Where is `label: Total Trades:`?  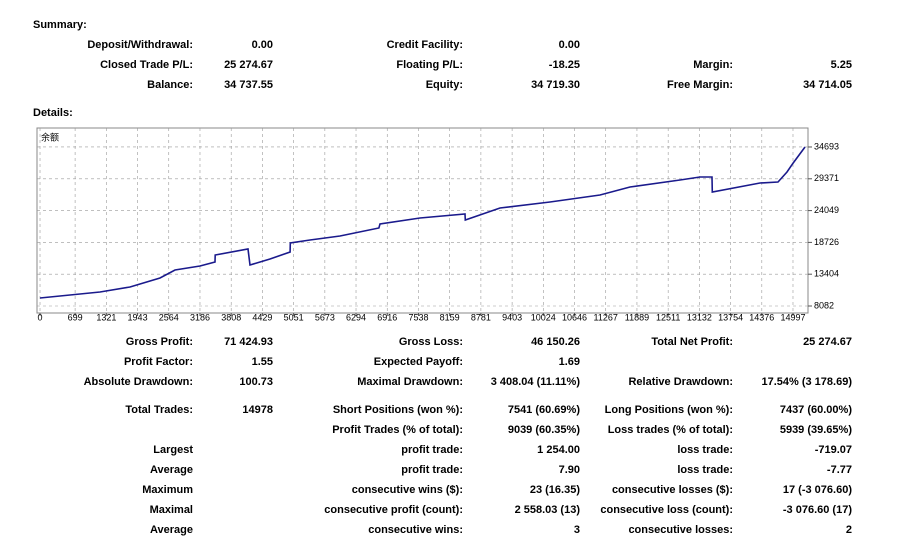
label: Total Trades: is located at coordinates (159, 410).